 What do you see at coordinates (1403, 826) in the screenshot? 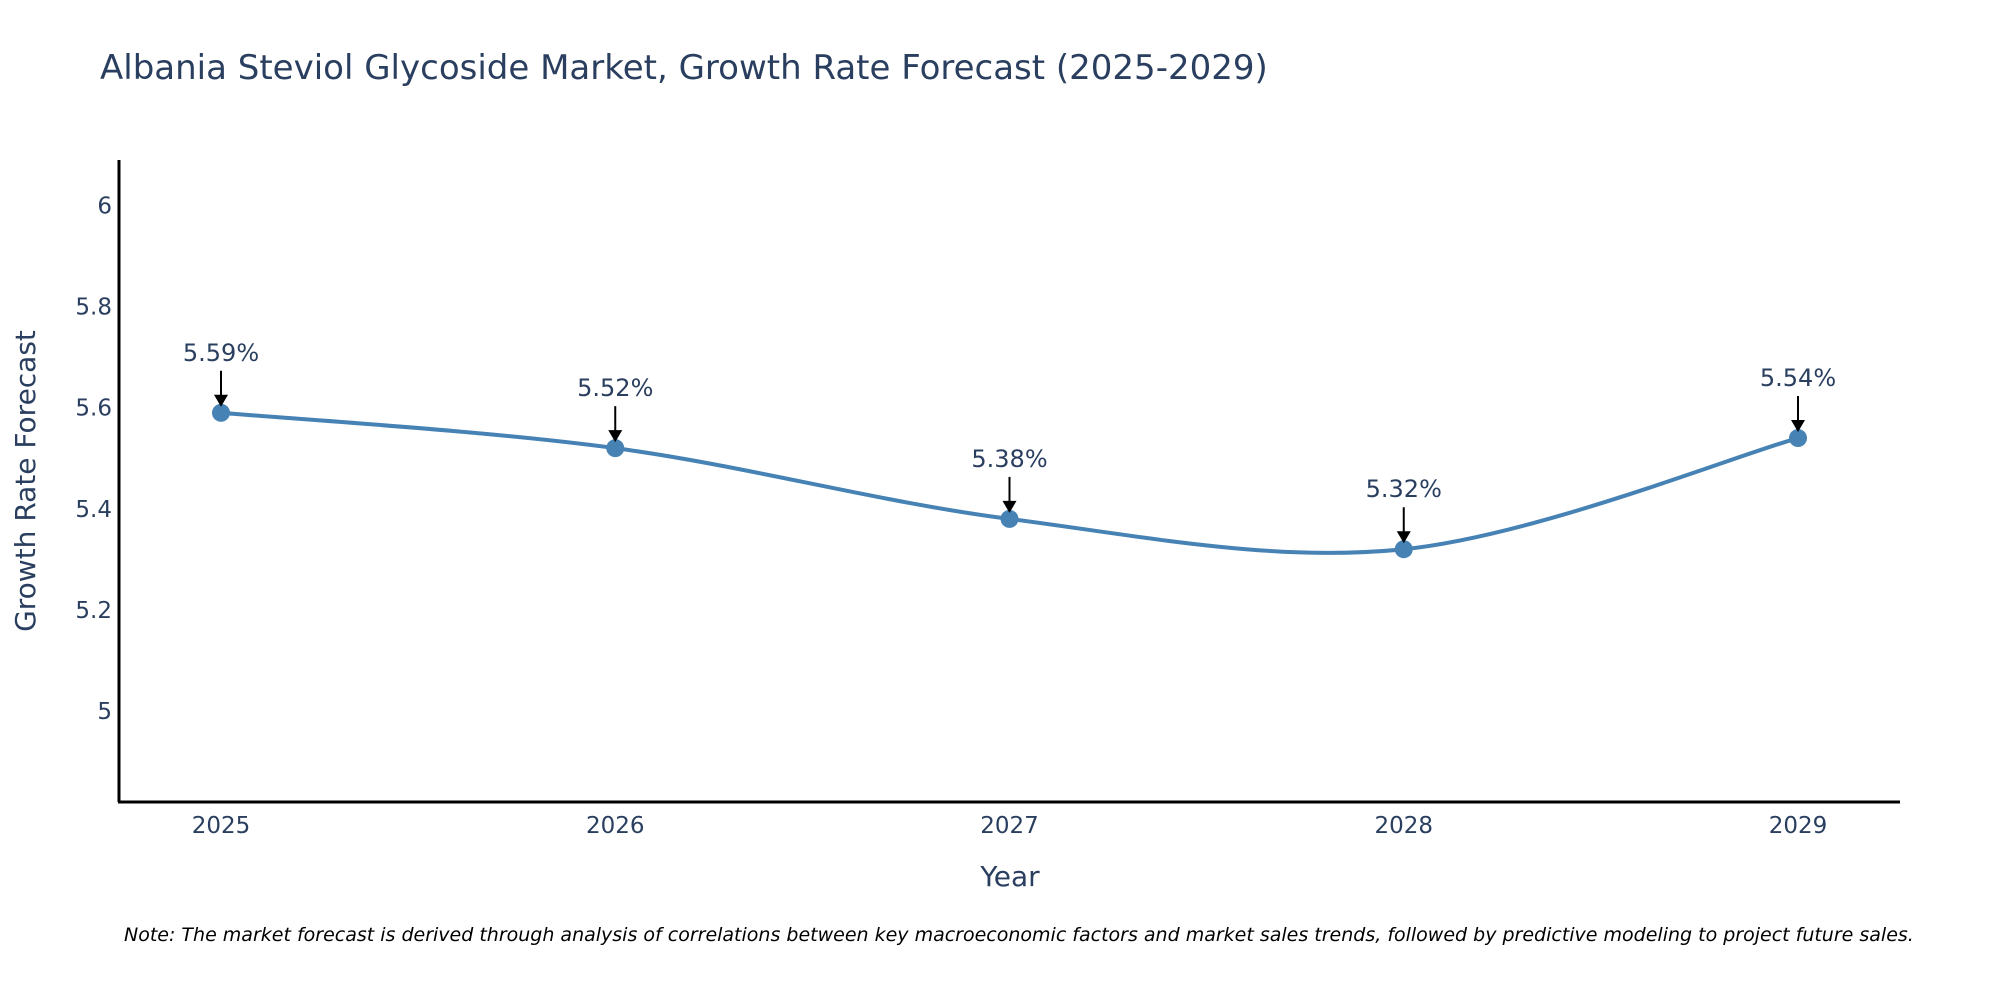
I see `x-tick-label: 2028` at bounding box center [1403, 826].